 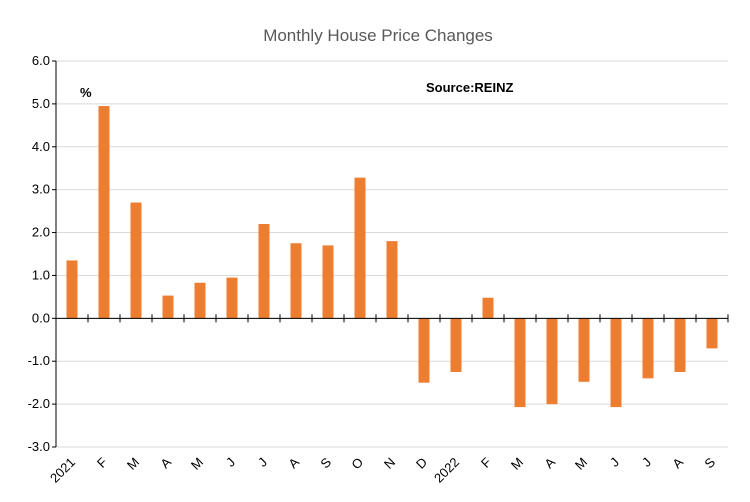 I want to click on x-tick-label: N, so click(x=389, y=463).